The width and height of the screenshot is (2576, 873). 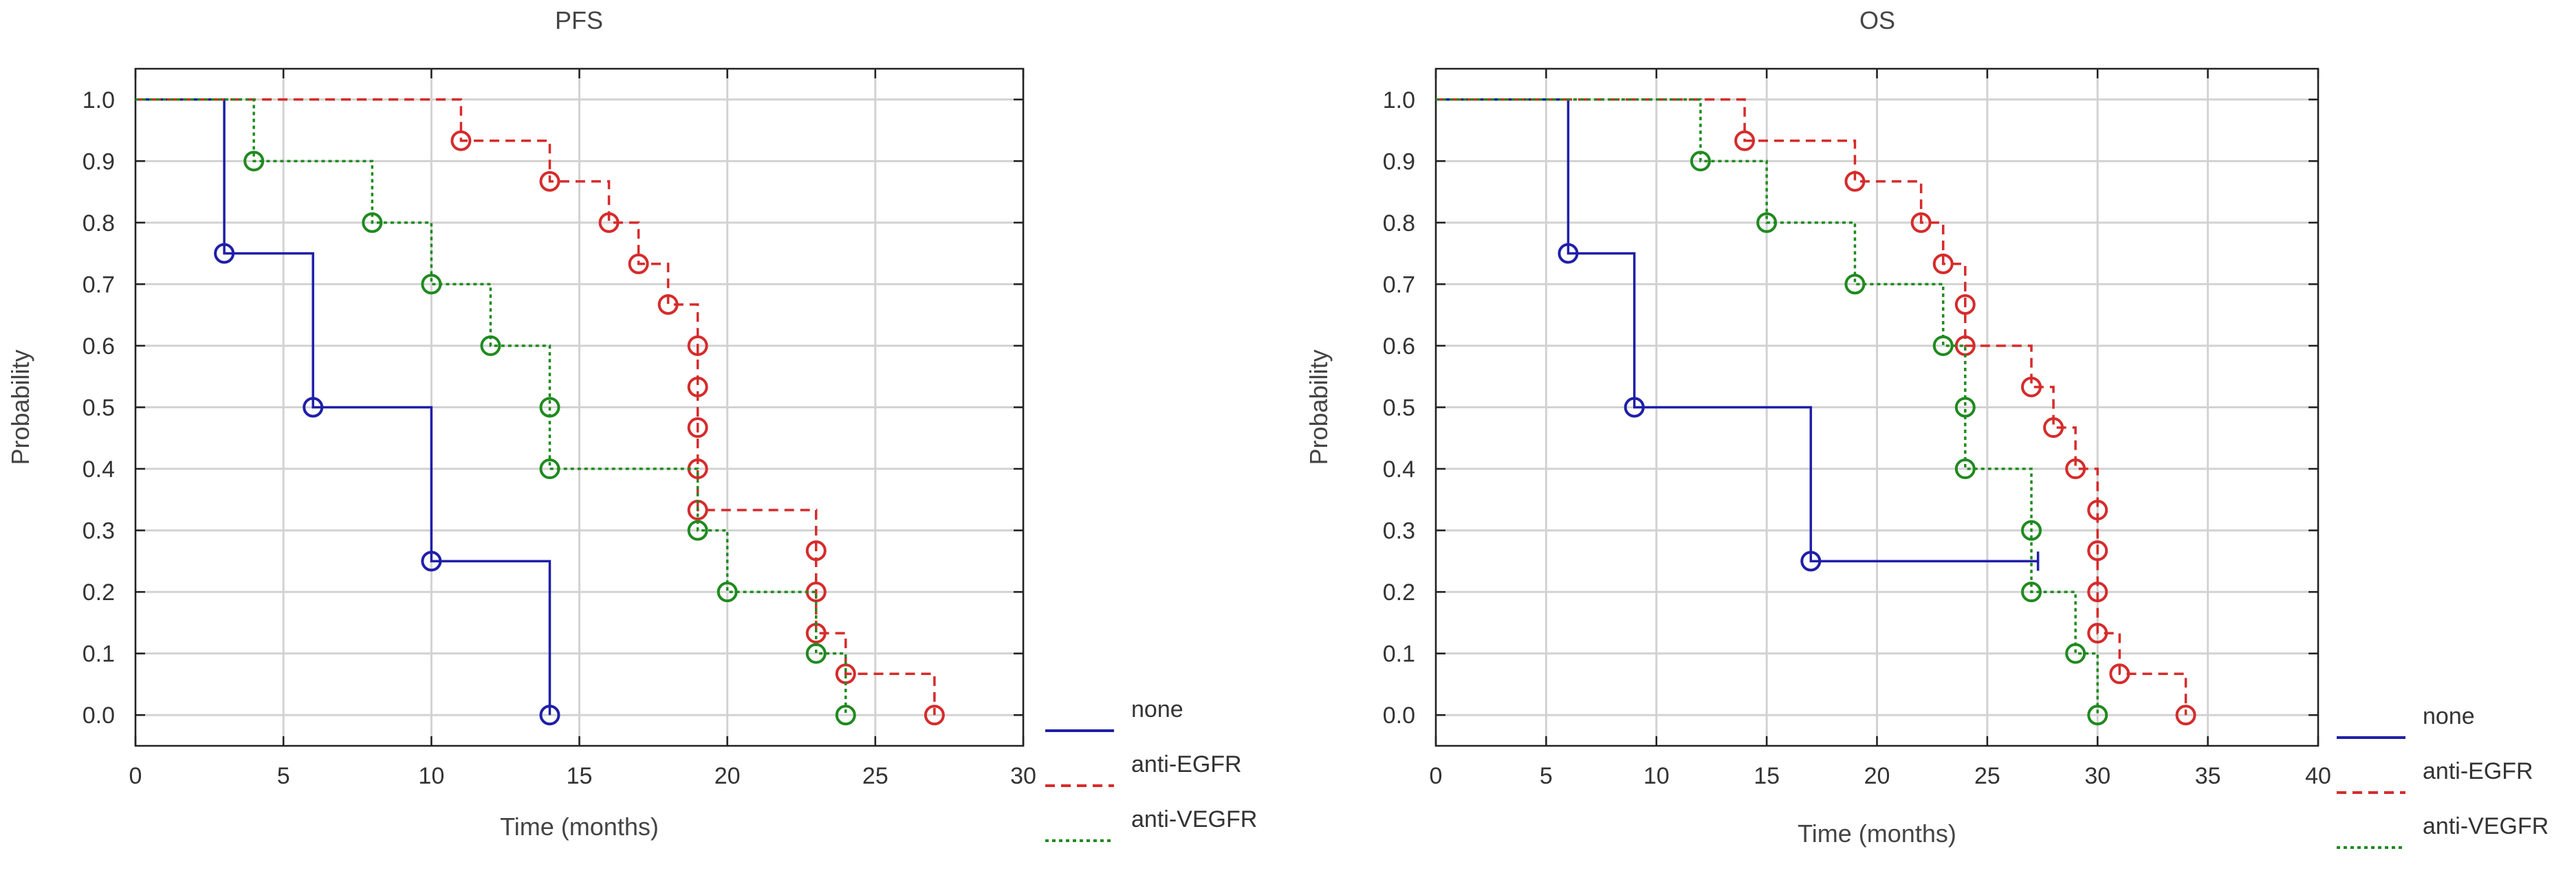 I want to click on chart-title: OS, so click(x=1877, y=20).